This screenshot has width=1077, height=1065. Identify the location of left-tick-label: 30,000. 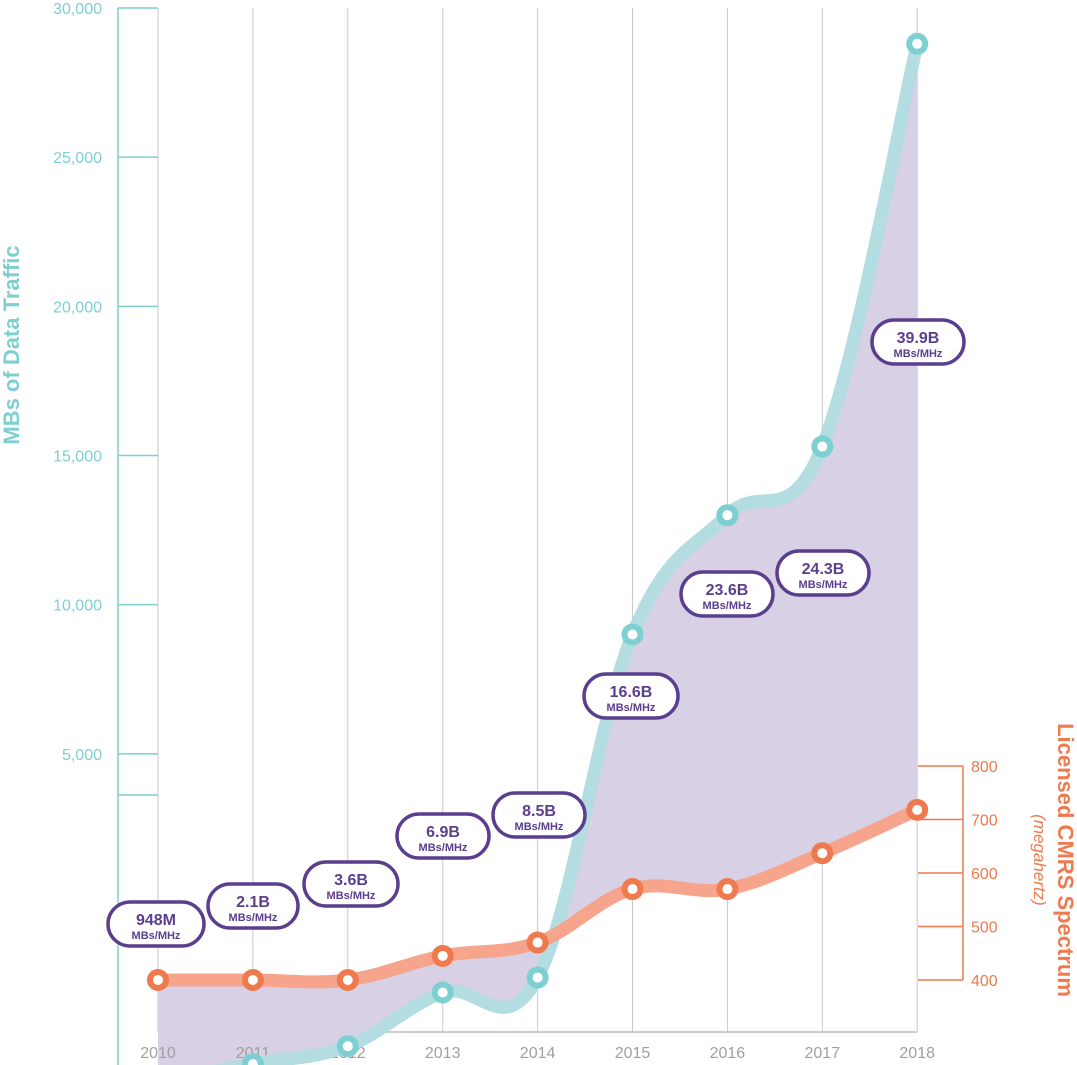
(77, 9).